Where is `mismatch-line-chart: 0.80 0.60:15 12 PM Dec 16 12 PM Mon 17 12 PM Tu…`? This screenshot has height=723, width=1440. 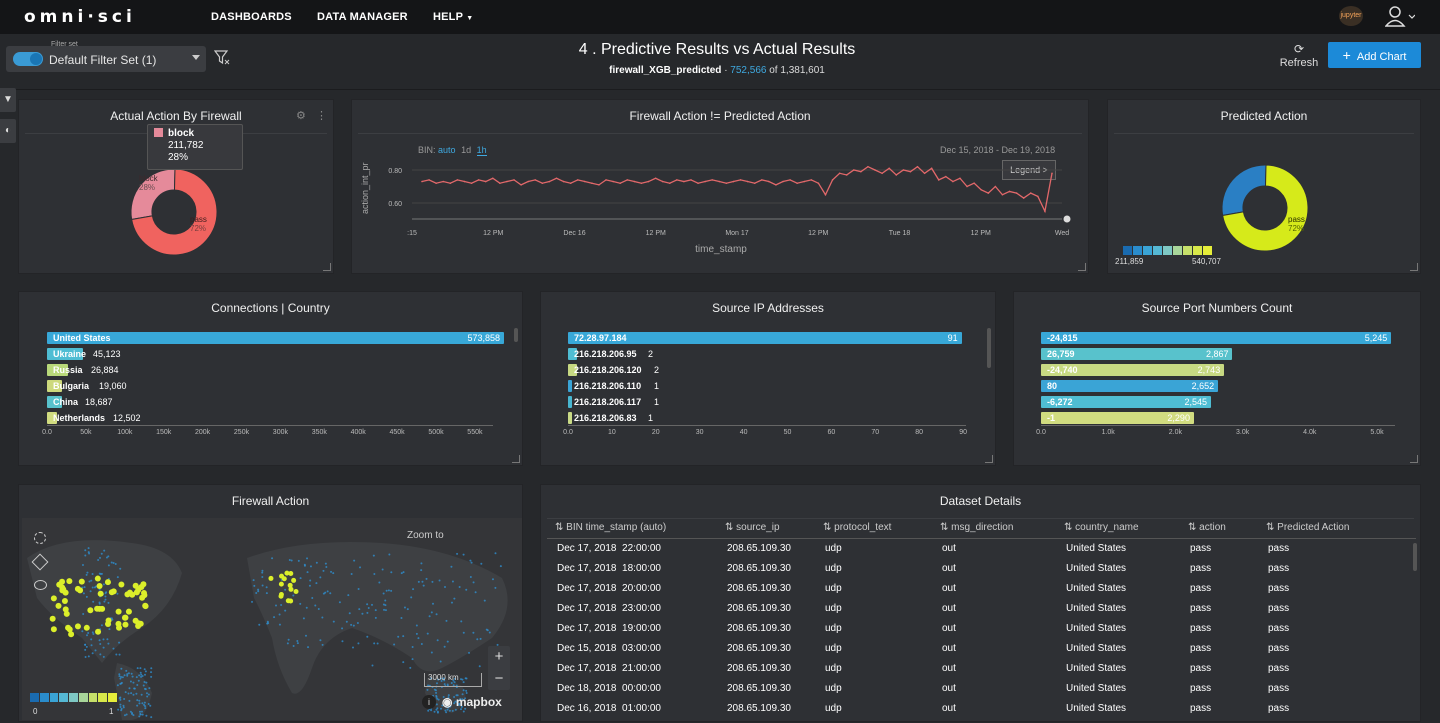 mismatch-line-chart: 0.80 0.60:15 12 PM Dec 16 12 PM Mon 17 12 PM Tu… is located at coordinates (727, 205).